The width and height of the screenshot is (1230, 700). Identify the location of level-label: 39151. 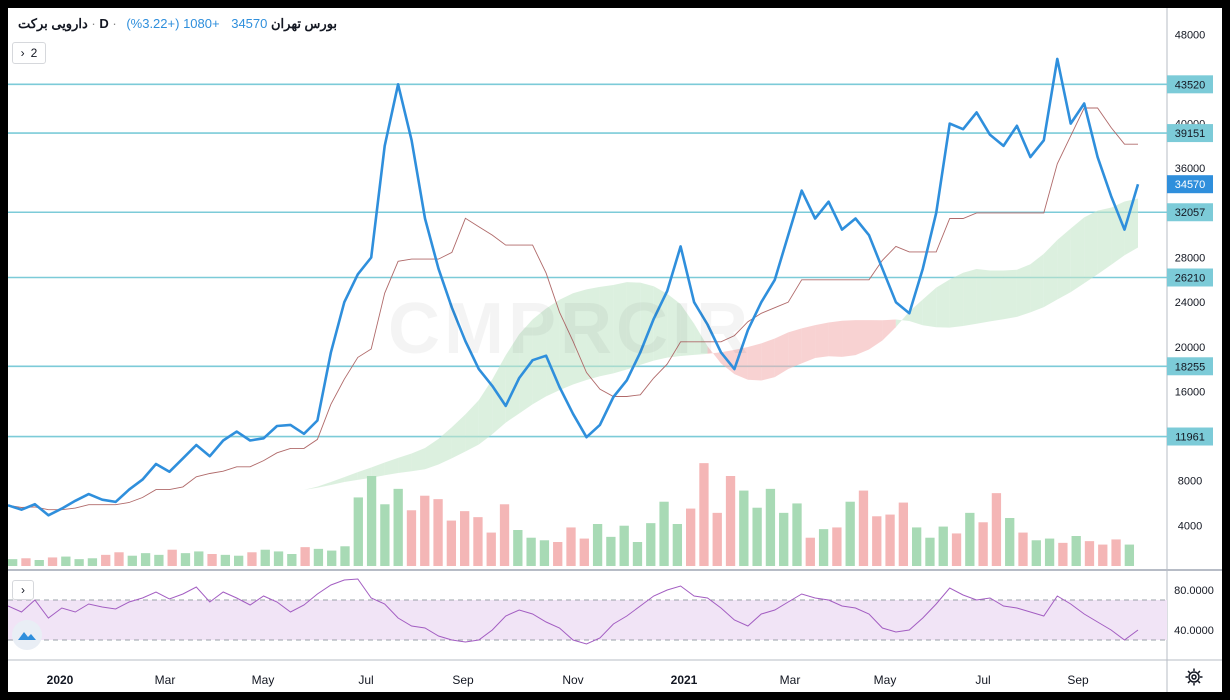
(1190, 134).